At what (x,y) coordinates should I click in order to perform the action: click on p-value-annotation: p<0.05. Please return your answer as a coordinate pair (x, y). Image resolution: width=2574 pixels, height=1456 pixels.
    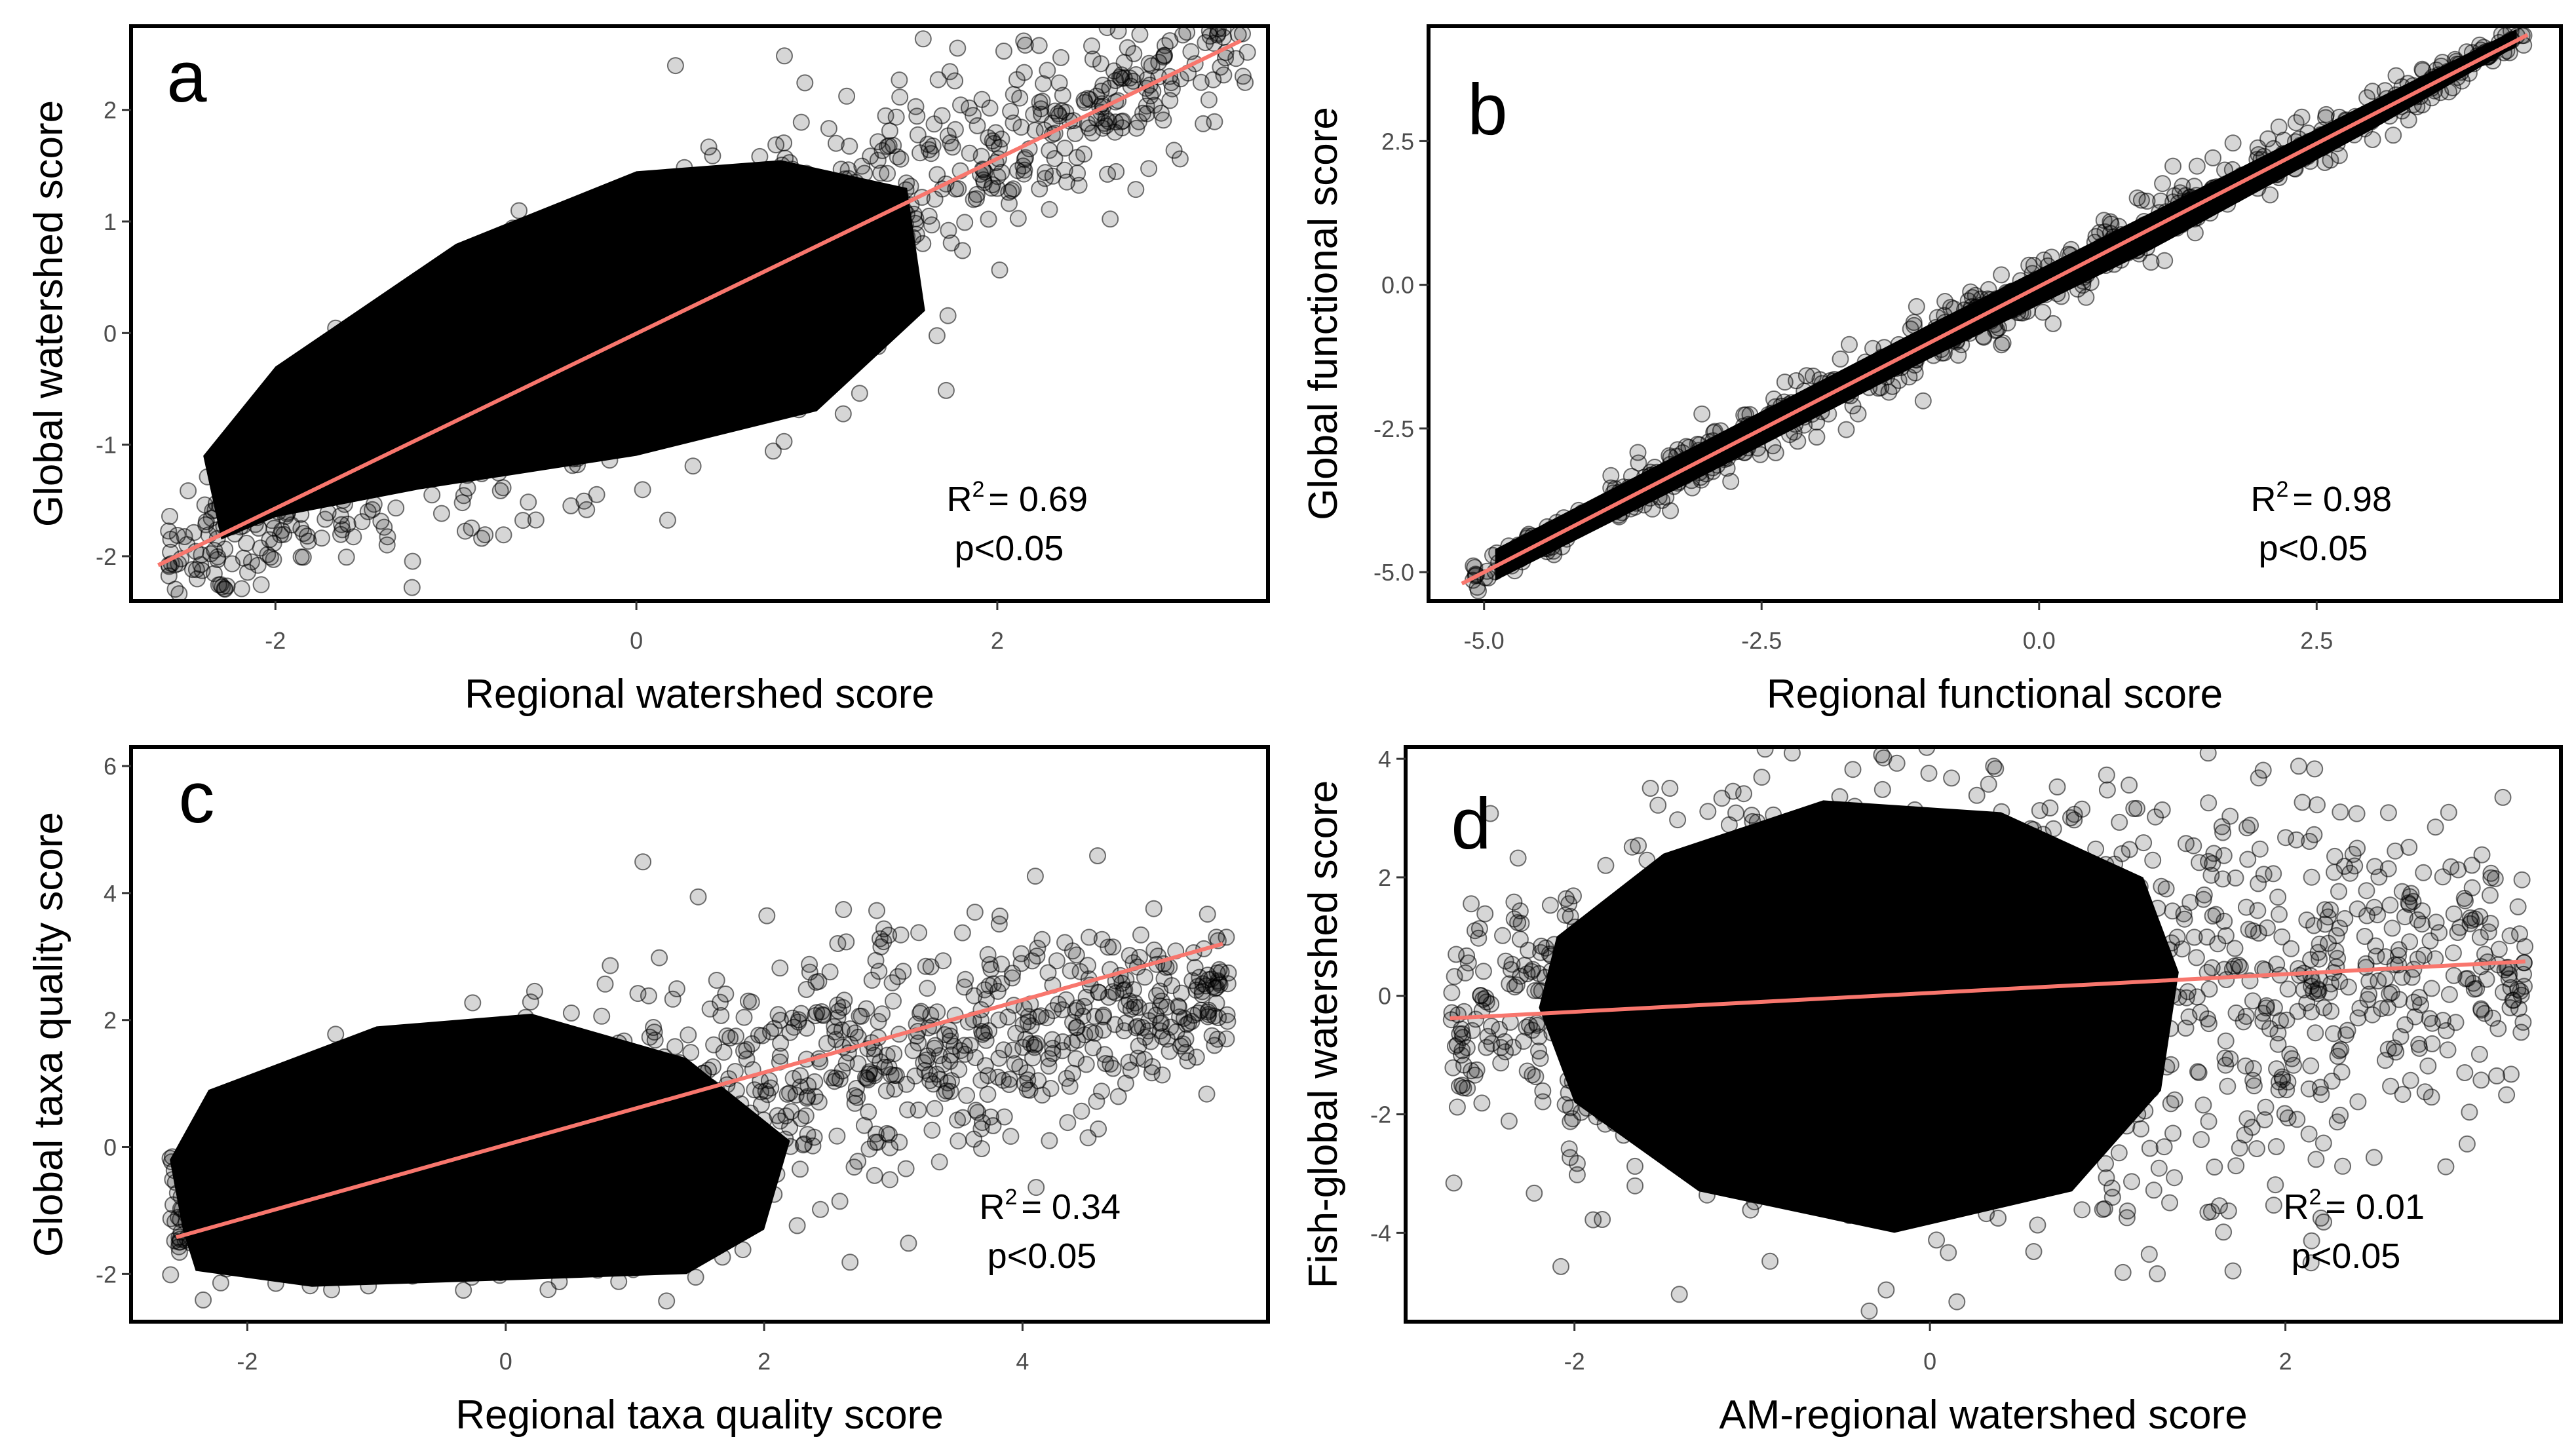
    Looking at the image, I should click on (1009, 548).